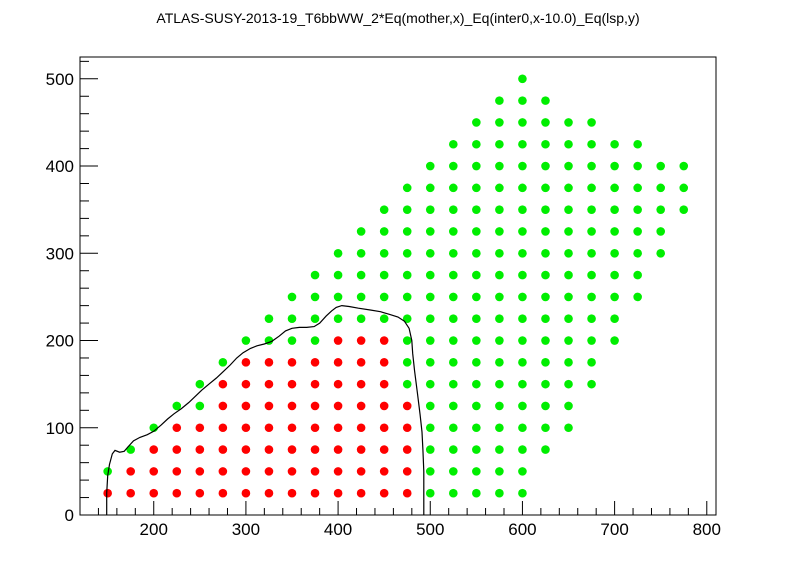 This screenshot has width=796, height=572. I want to click on x-tick-label: 300, so click(246, 529).